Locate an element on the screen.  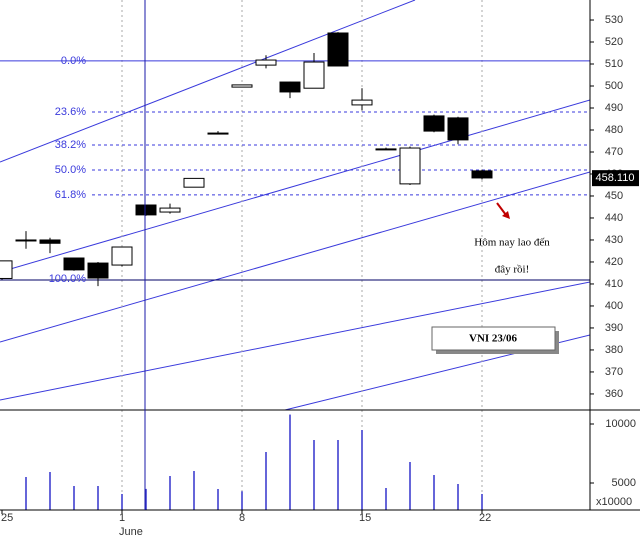
y-tick-label: 470 is located at coordinates (614, 152).